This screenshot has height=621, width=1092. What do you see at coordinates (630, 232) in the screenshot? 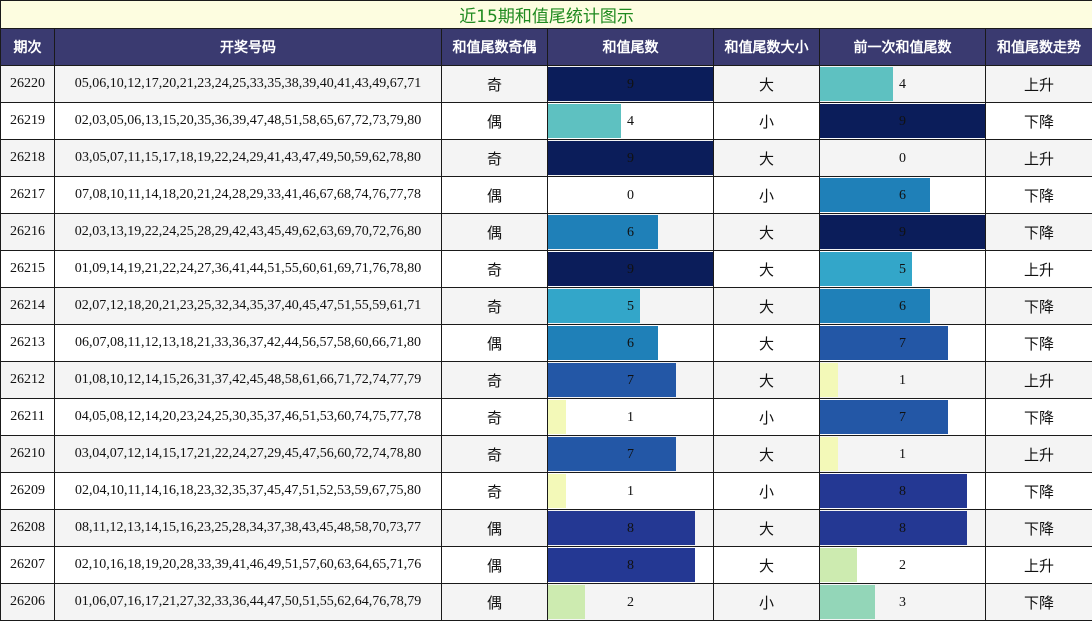
I see `tail-cell-value: 6` at bounding box center [630, 232].